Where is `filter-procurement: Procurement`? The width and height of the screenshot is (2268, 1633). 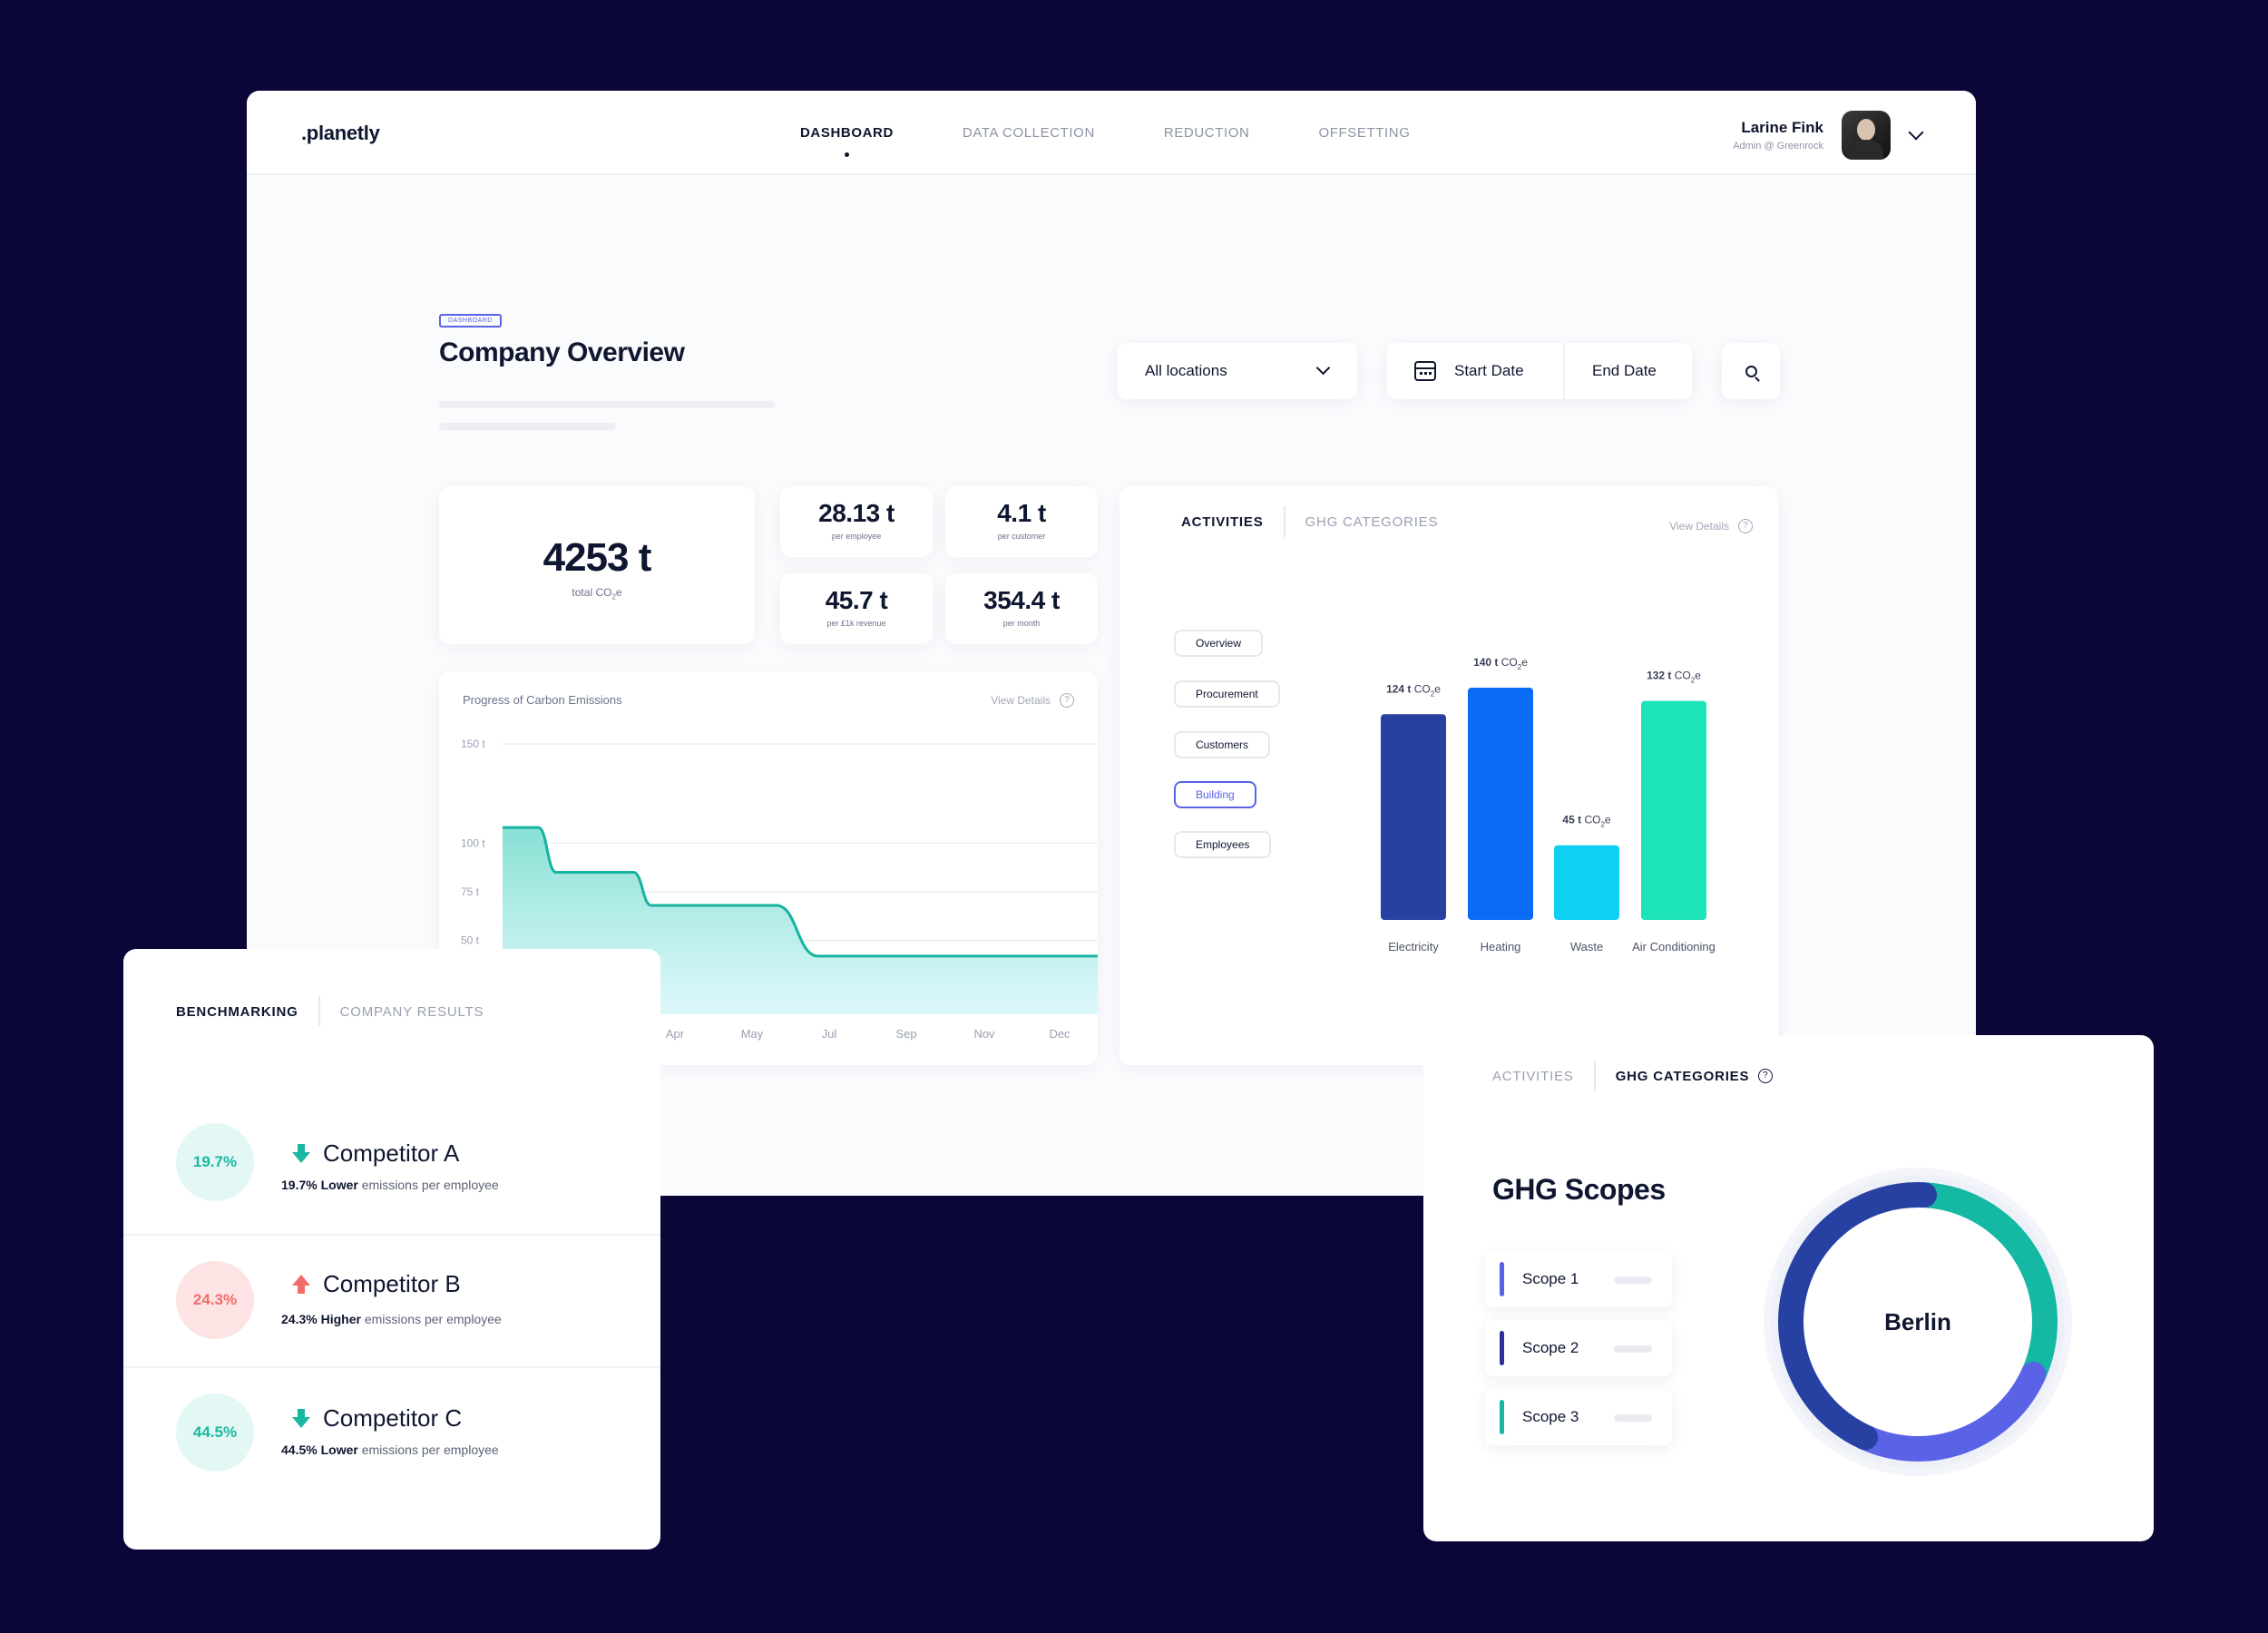
filter-procurement: Procurement is located at coordinates (1227, 694).